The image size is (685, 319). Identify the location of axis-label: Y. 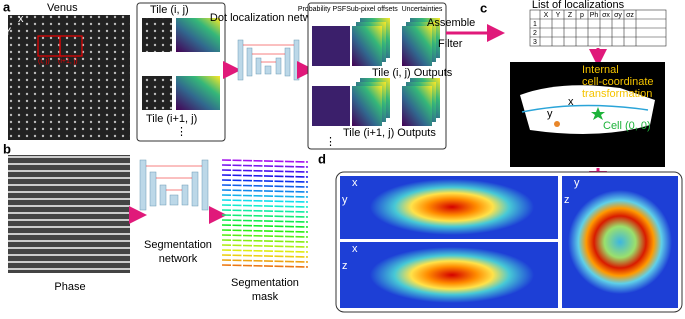
(8, 32).